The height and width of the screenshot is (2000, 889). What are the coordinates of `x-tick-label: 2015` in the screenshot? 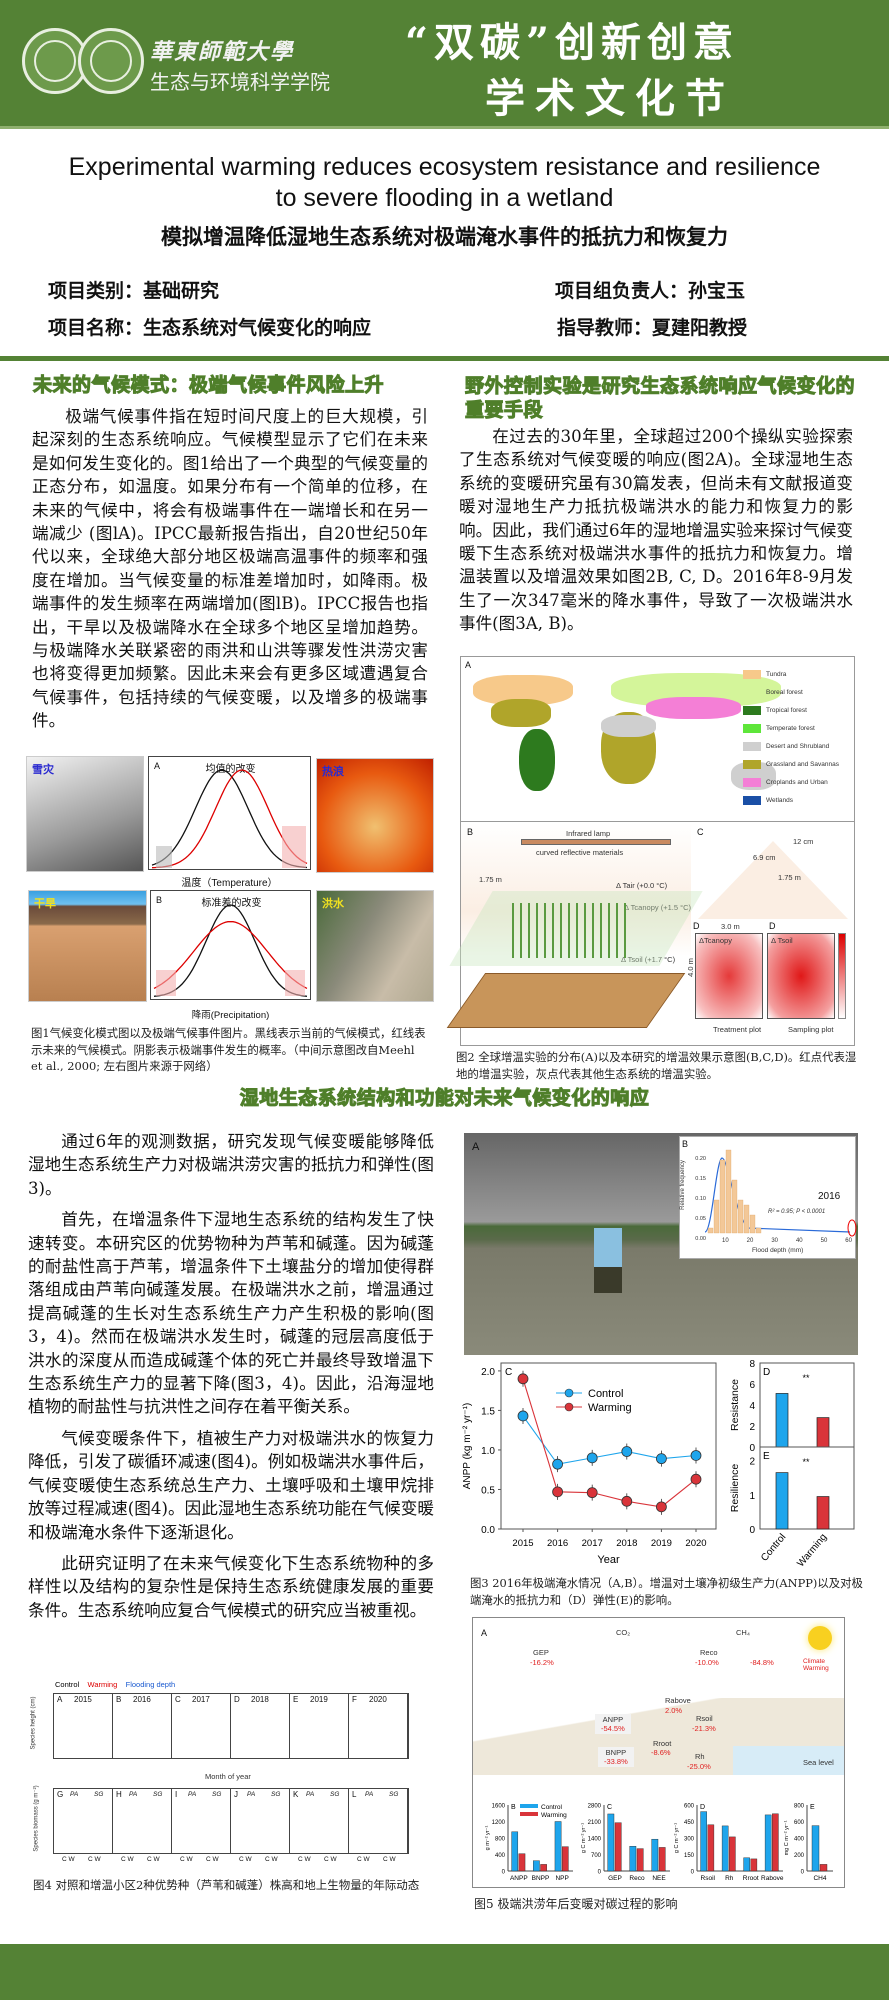 It's located at (522, 1543).